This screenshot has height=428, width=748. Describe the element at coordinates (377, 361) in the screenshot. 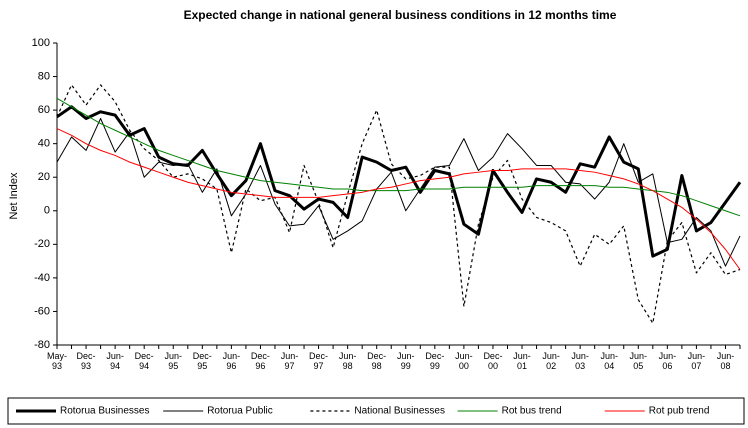

I see `x-tick-label: Dec-98` at that location.